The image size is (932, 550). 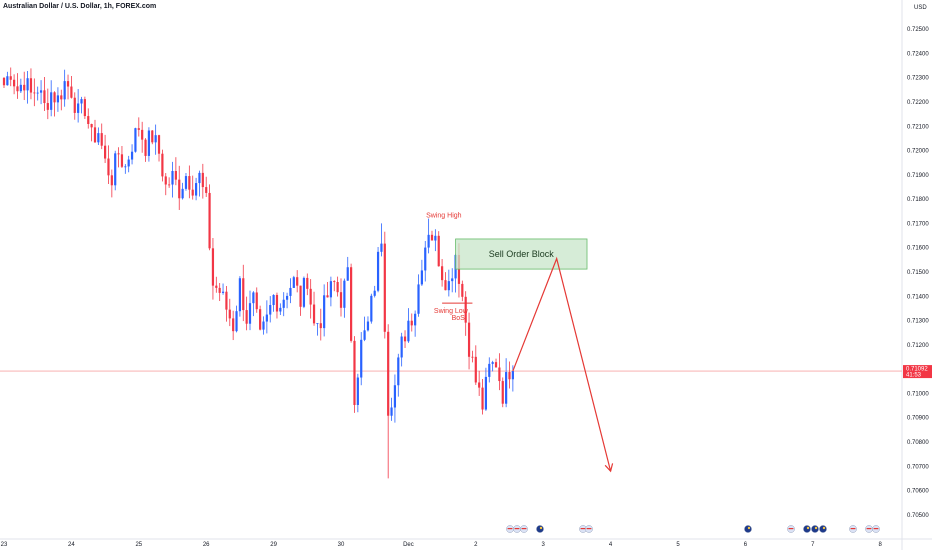 What do you see at coordinates (611, 545) in the screenshot?
I see `time-tick-label: 4` at bounding box center [611, 545].